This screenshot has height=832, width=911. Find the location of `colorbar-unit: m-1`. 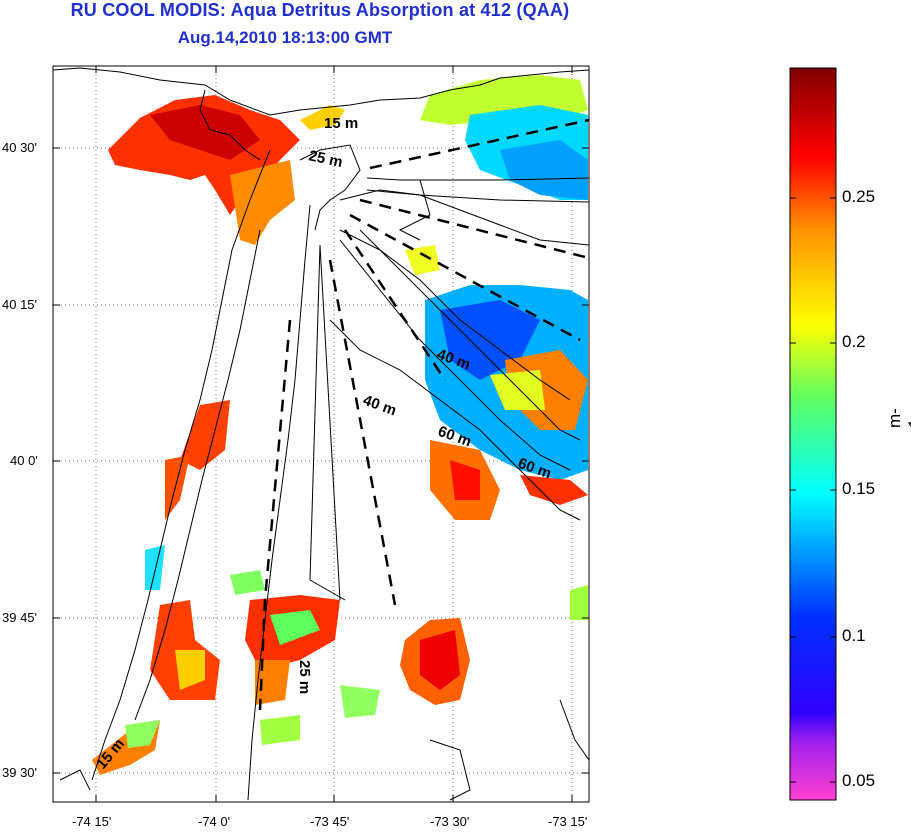

colorbar-unit: m-1 is located at coordinates (898, 418).